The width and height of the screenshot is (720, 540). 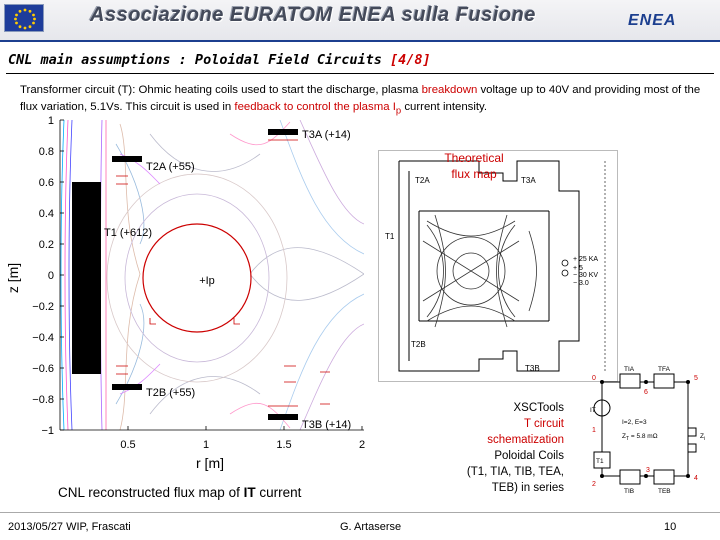 I want to click on label-zi: Zi, so click(x=702, y=437).